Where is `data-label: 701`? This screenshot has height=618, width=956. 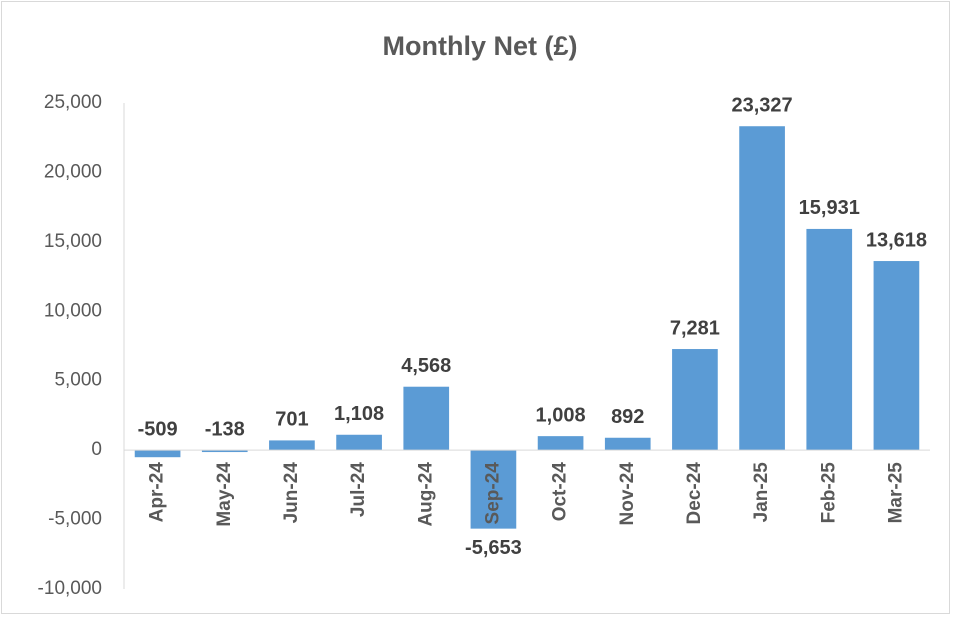
data-label: 701 is located at coordinates (291, 420).